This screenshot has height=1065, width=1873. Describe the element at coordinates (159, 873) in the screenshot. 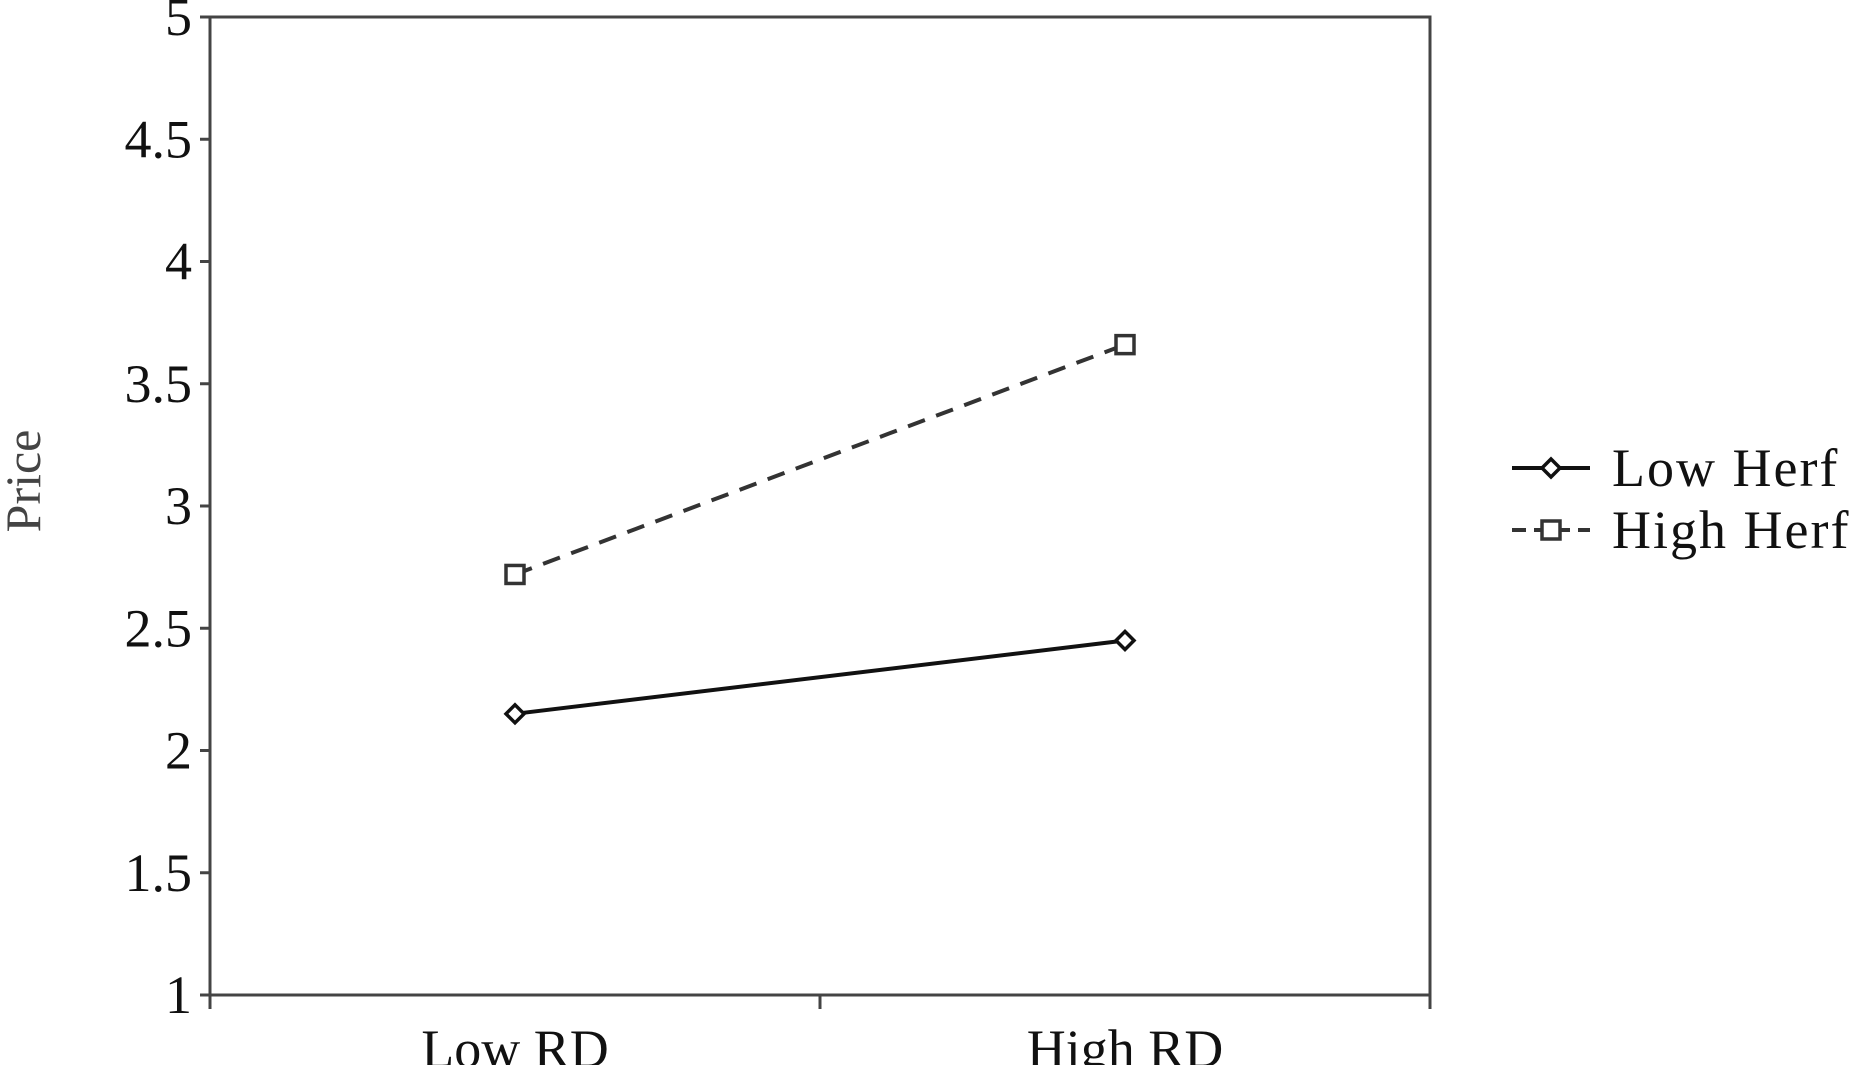

I see `y-tick-label: 1.5` at that location.